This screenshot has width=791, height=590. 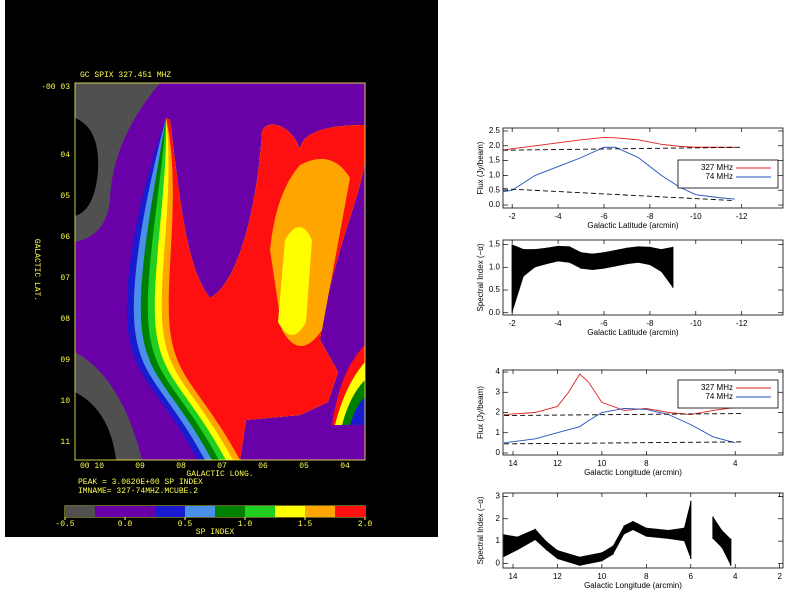 I want to click on y-tick-label: 11, so click(x=65, y=442).